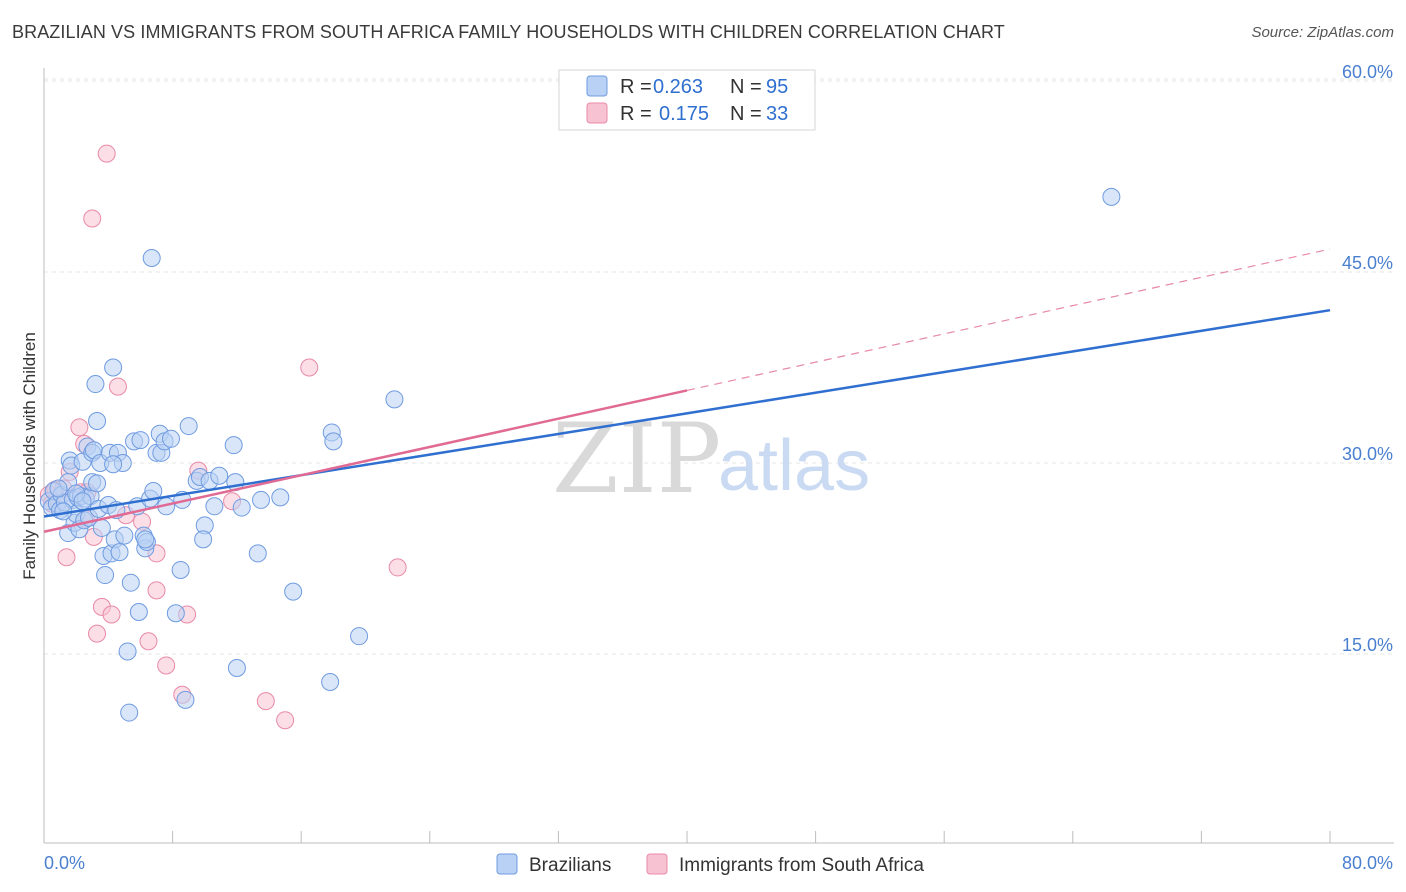 The image size is (1406, 892). Describe the element at coordinates (597, 86) in the screenshot. I see `legend-swatch-blue` at that location.